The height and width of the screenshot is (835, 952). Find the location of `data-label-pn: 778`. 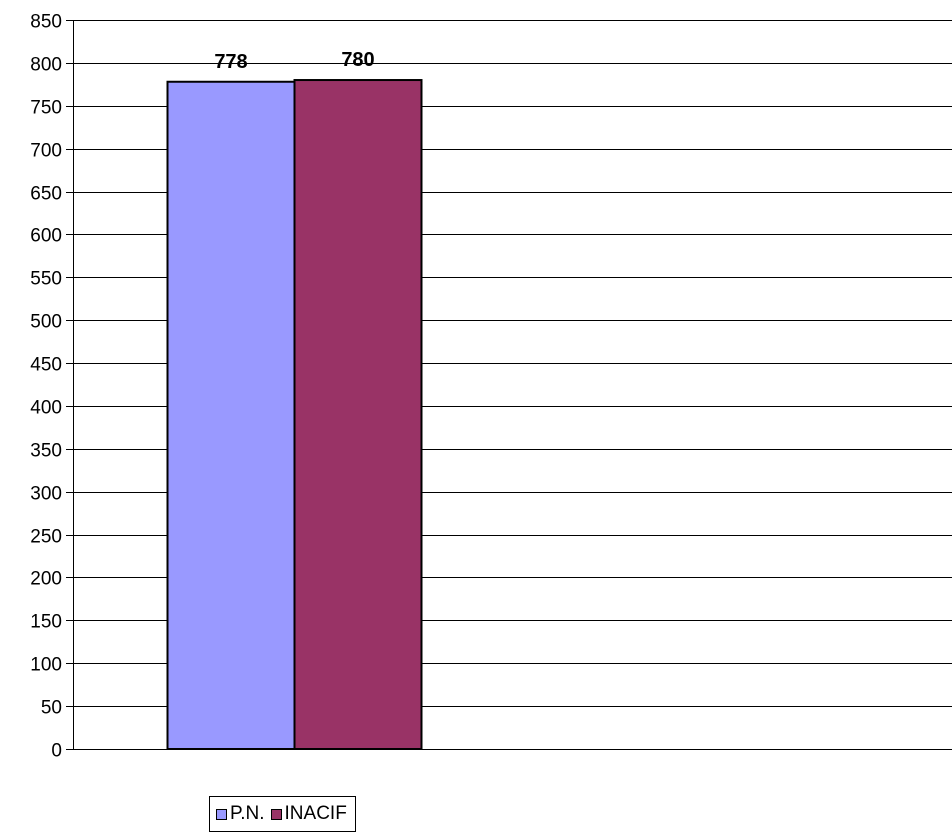

data-label-pn: 778 is located at coordinates (230, 62).